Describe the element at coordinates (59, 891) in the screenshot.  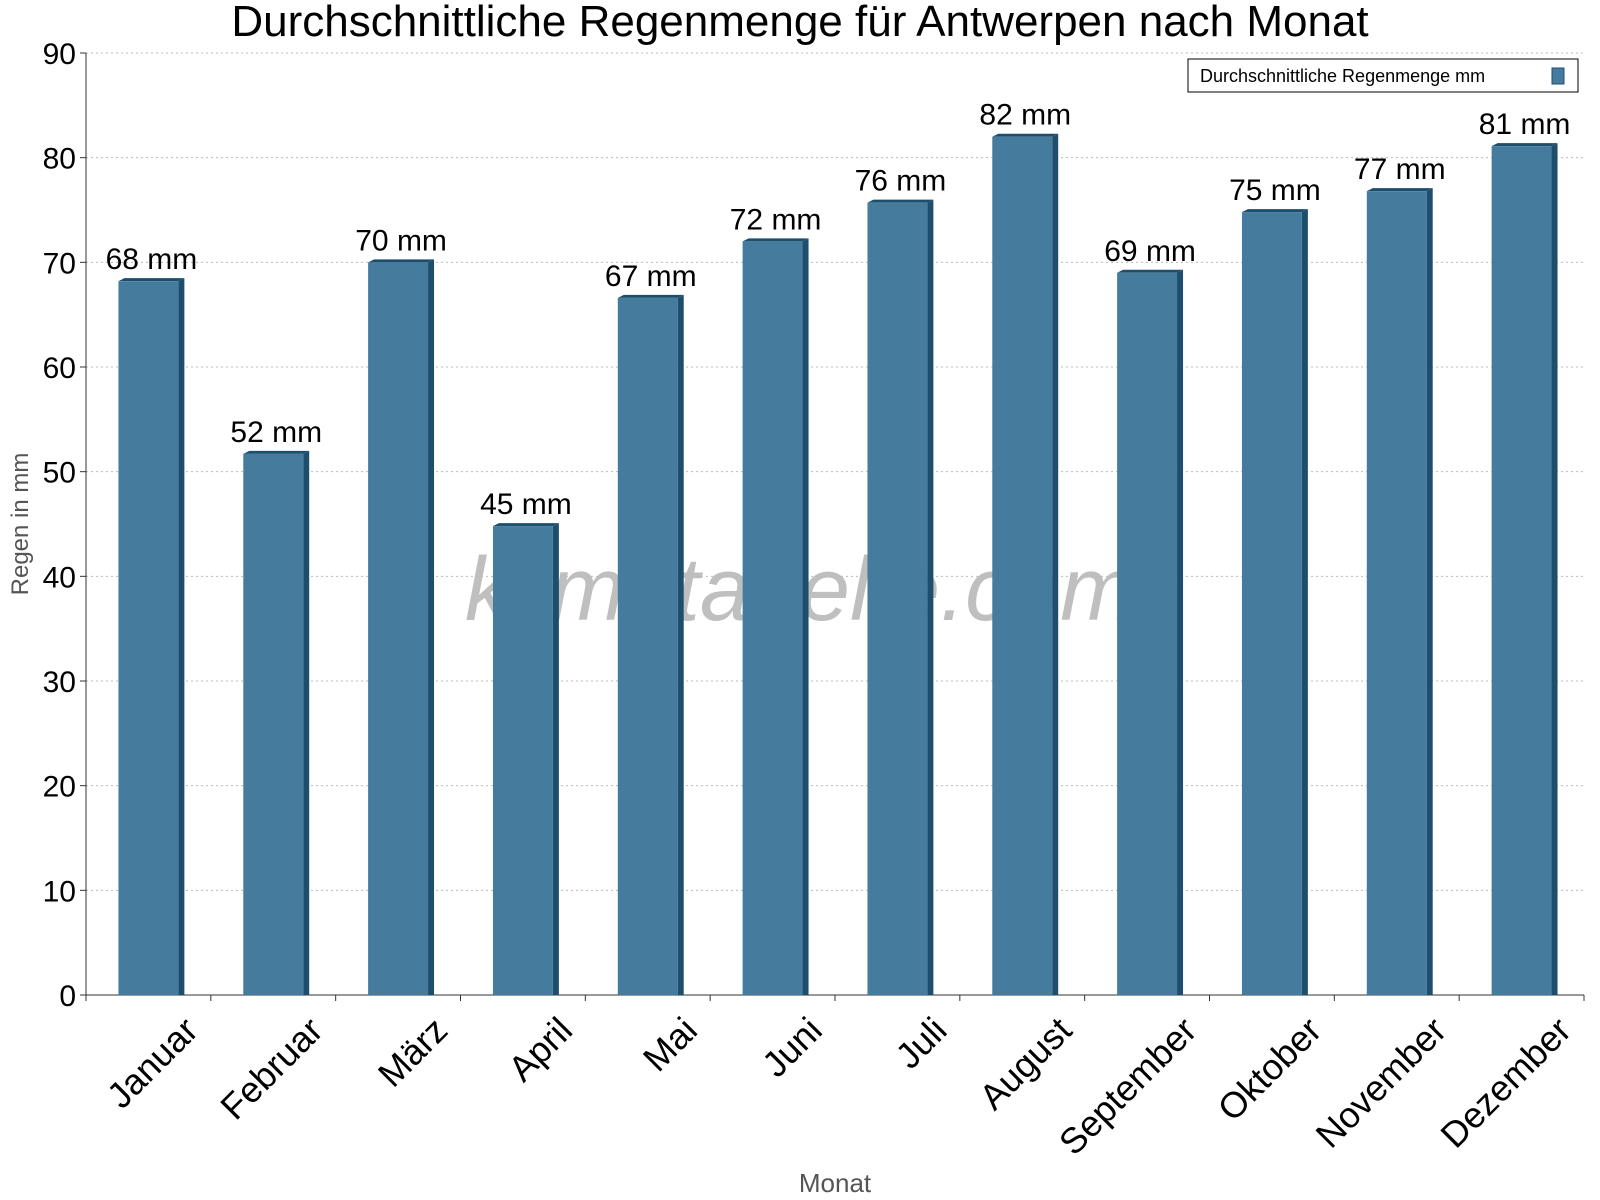
I see `y-tick-label: 10` at that location.